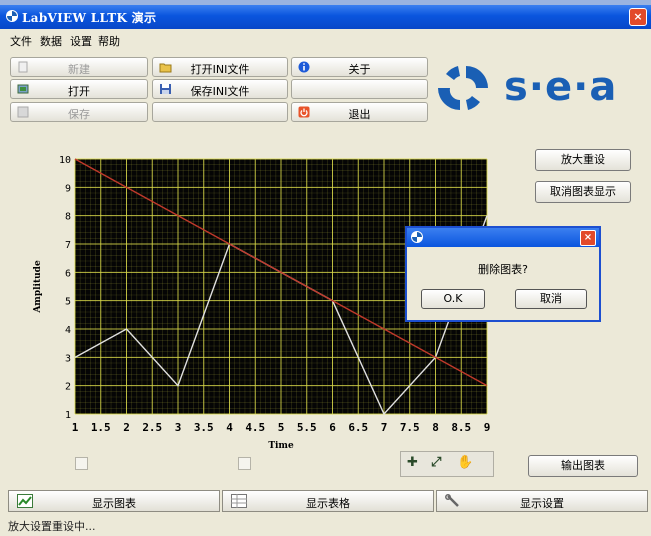 Image resolution: width=651 pixels, height=536 pixels. Describe the element at coordinates (325, 17) in the screenshot. I see `title-bar: LabVIEW LLTK 演示 ×` at that location.